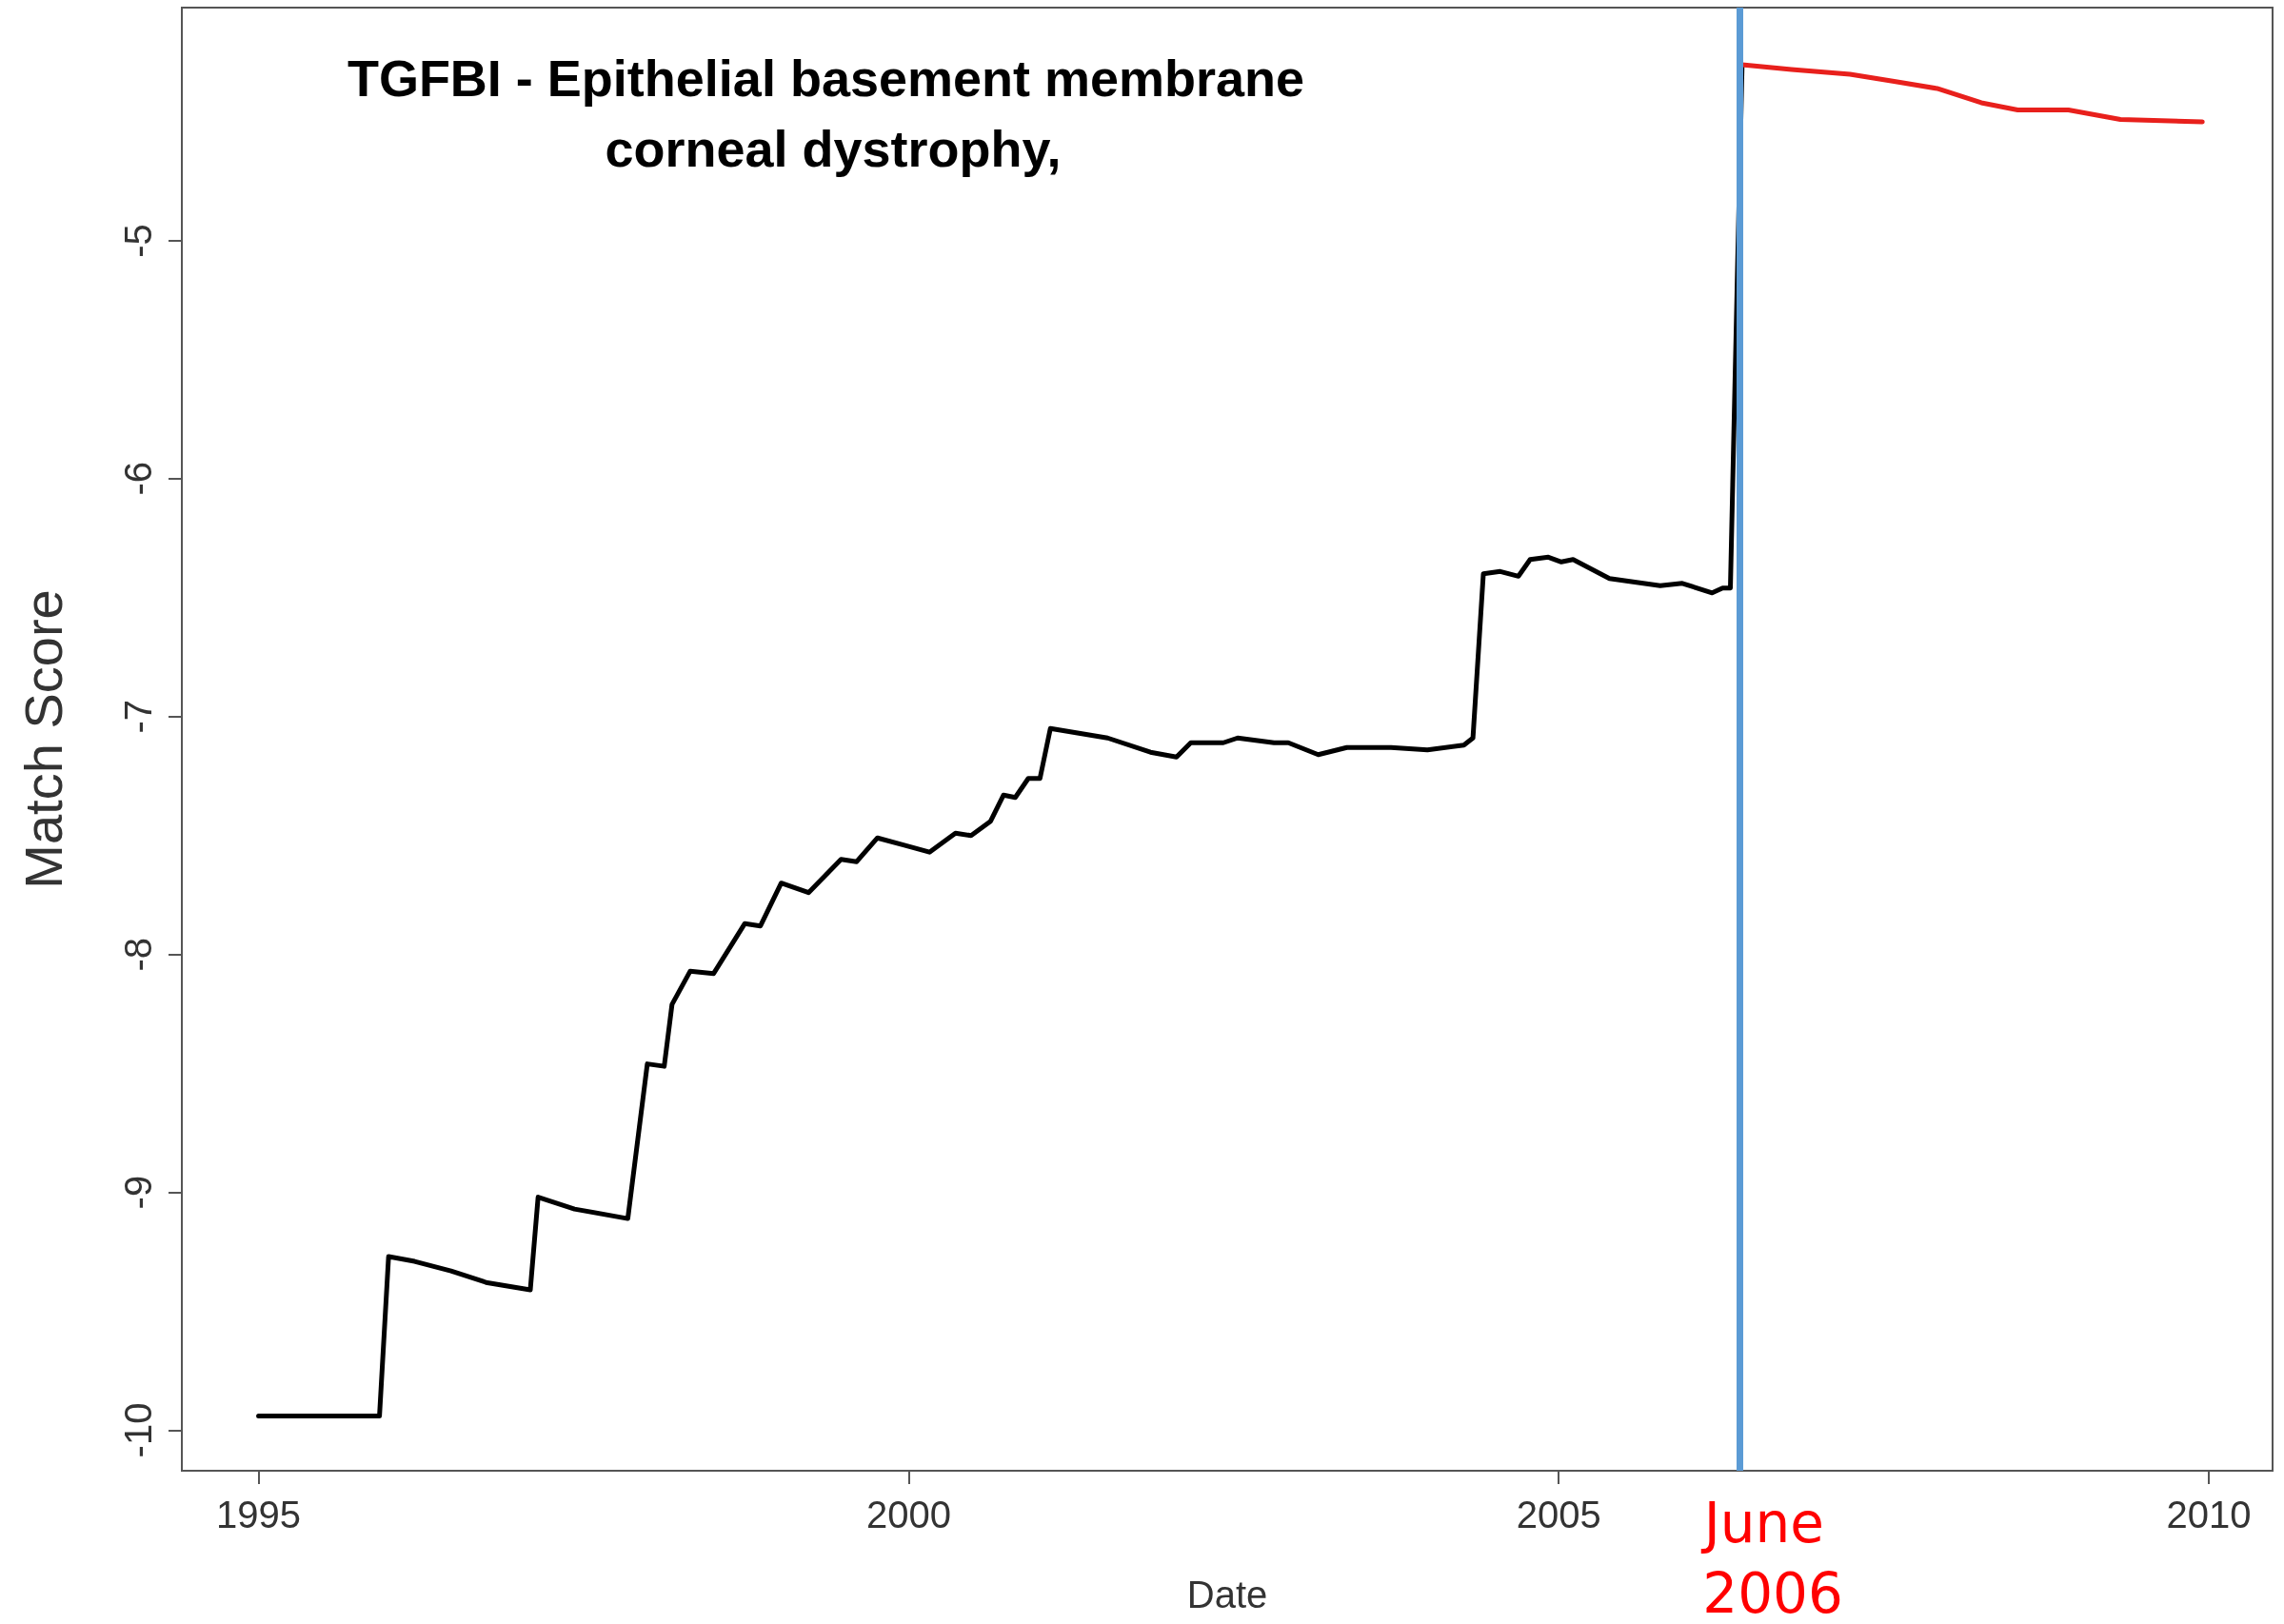 The width and height of the screenshot is (2284, 1624). What do you see at coordinates (138, 716) in the screenshot?
I see `y-tick-label: -7` at bounding box center [138, 716].